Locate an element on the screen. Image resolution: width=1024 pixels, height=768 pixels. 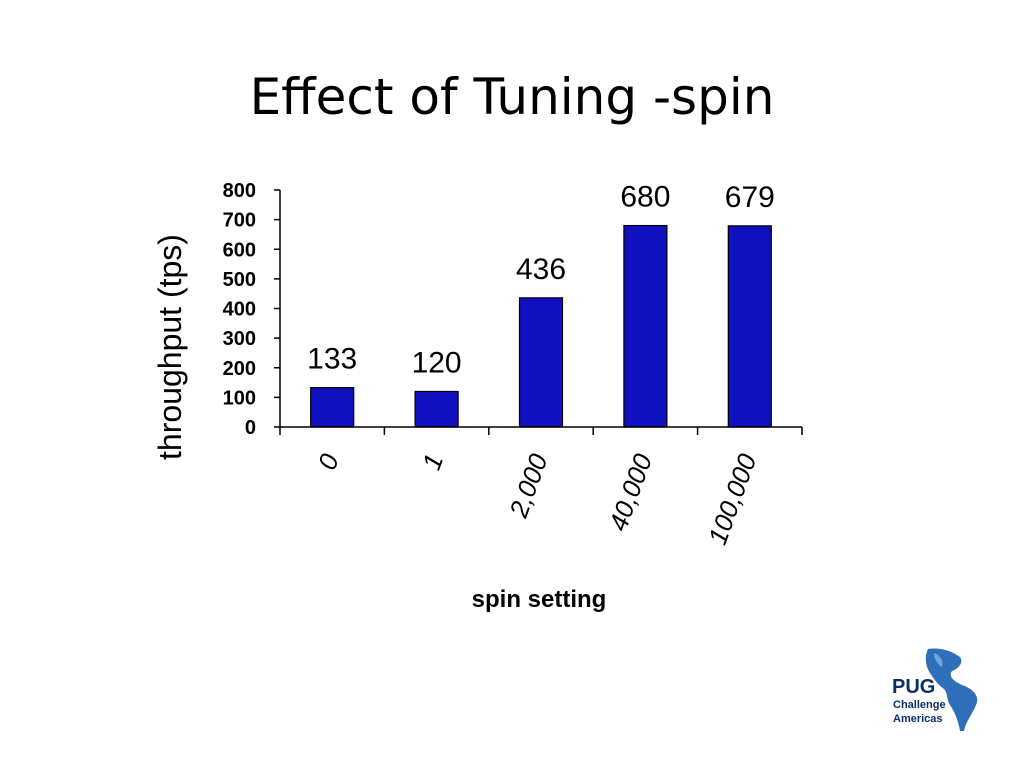
y-tick-label: 700 is located at coordinates (239, 221).